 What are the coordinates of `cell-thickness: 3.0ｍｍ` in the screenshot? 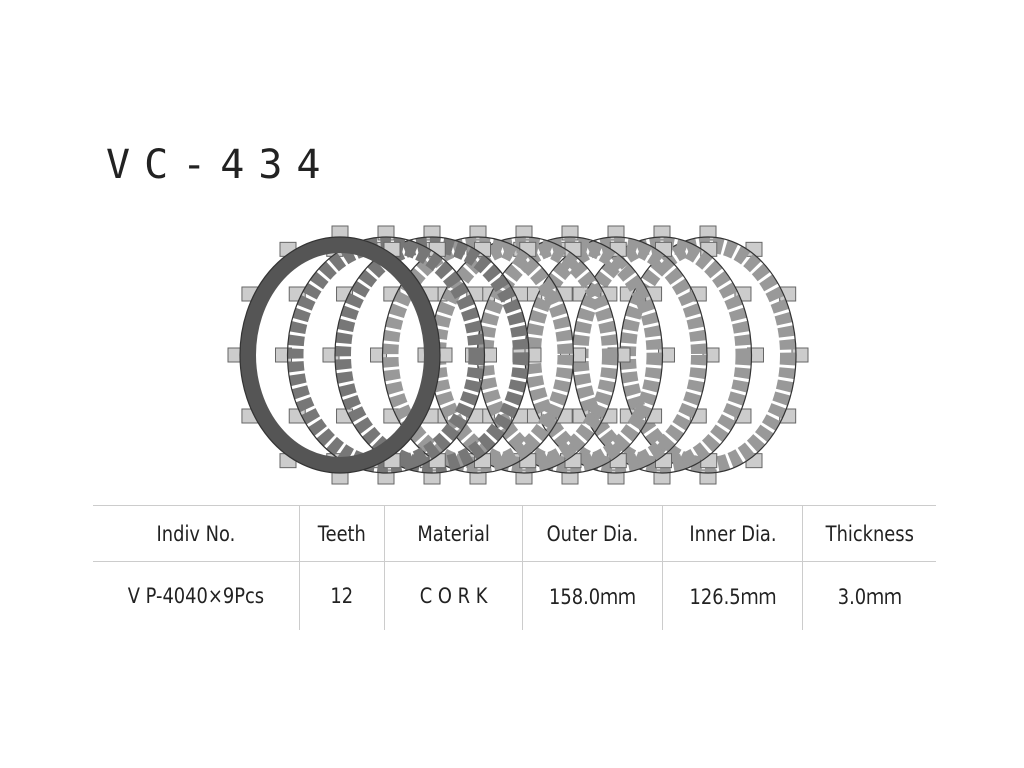 It's located at (869, 595).